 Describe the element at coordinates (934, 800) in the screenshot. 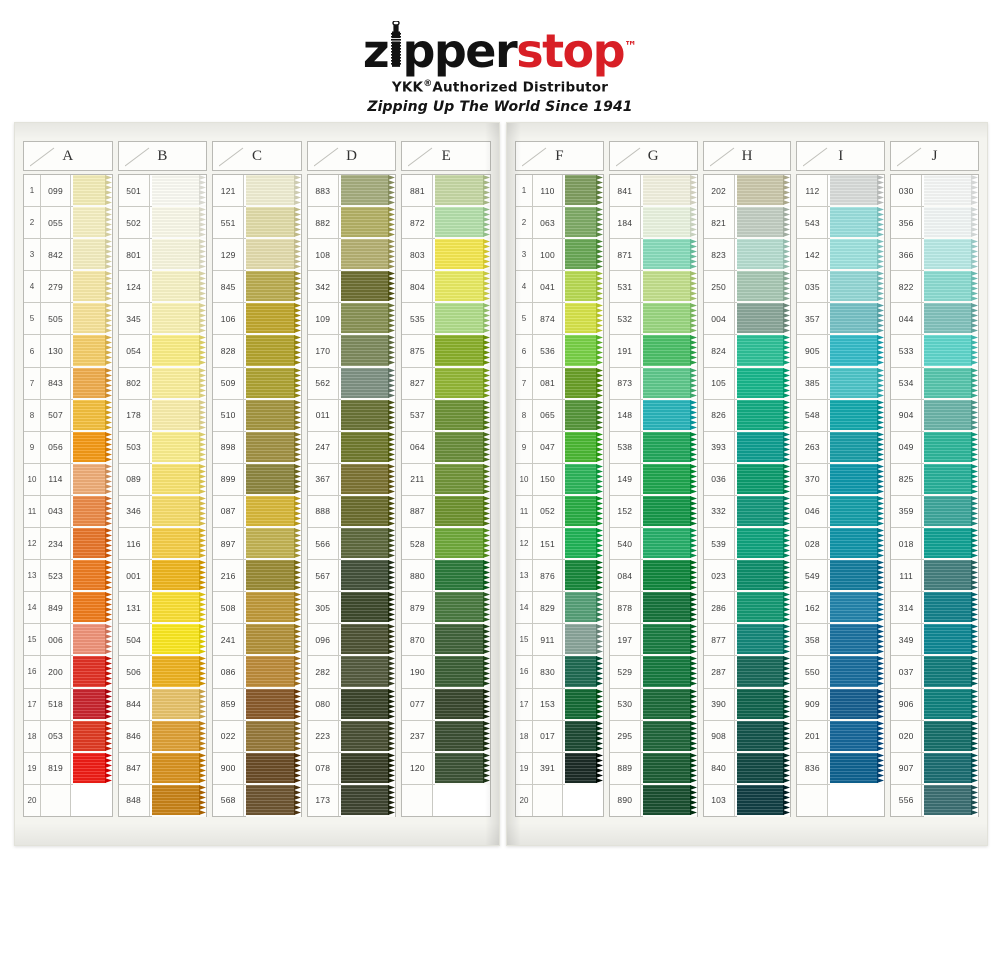

I see `table-row: 556` at that location.